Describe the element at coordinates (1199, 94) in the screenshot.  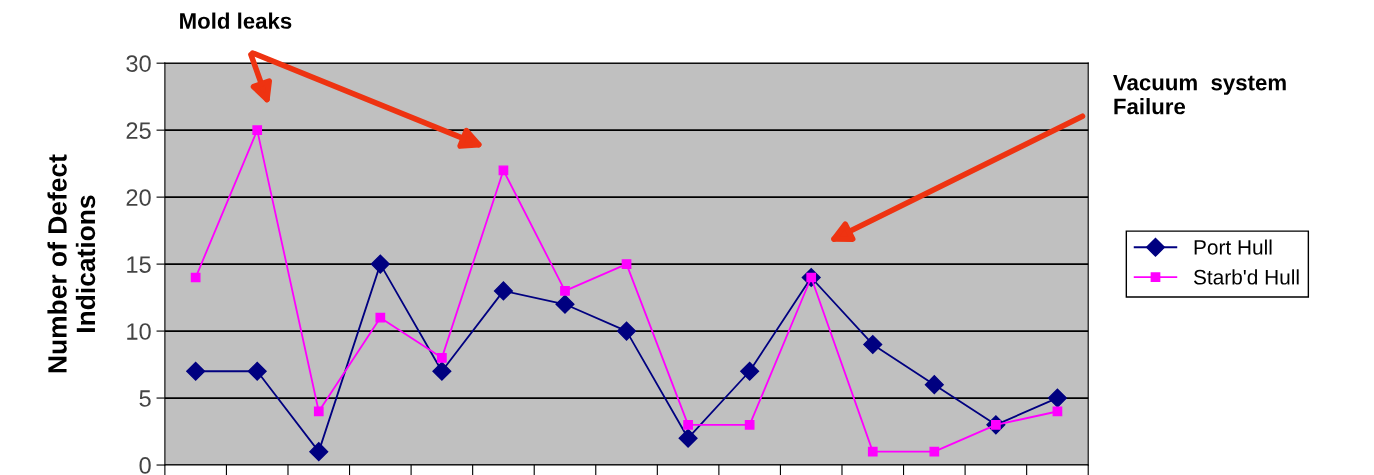
I see `text: Vacuum system Failure` at that location.